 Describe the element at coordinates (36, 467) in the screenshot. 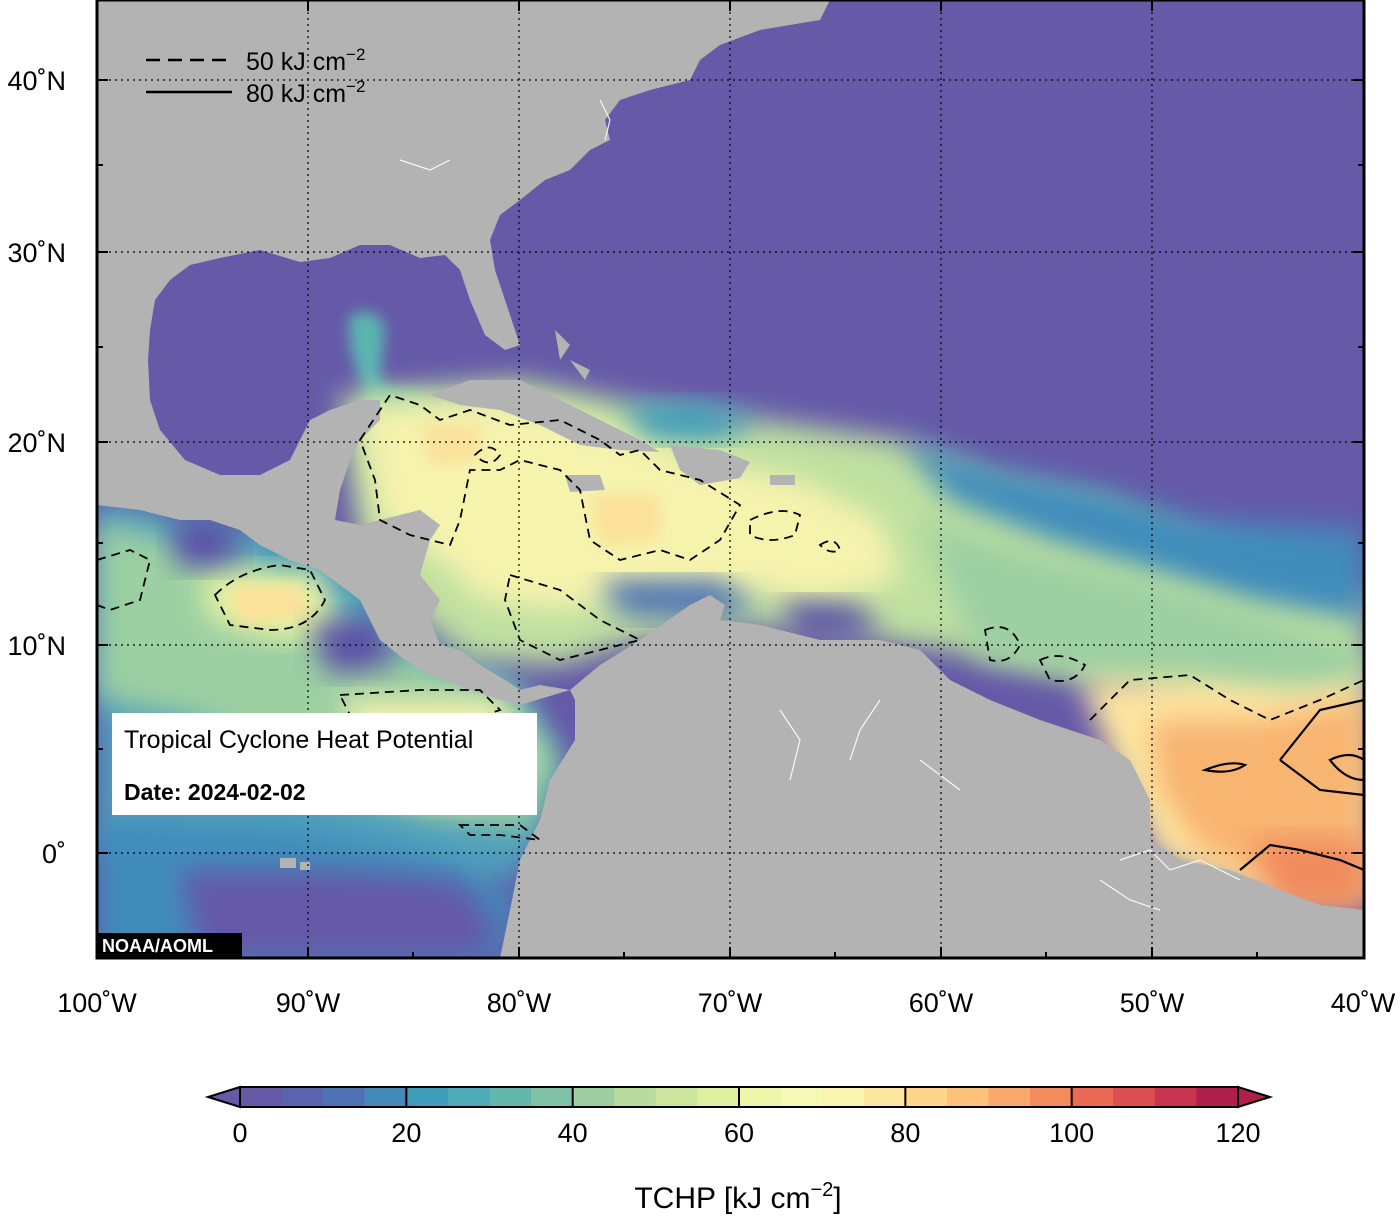

I see `latitude-labels: 40˚N 30˚N 20˚N 10˚N 0˚` at that location.